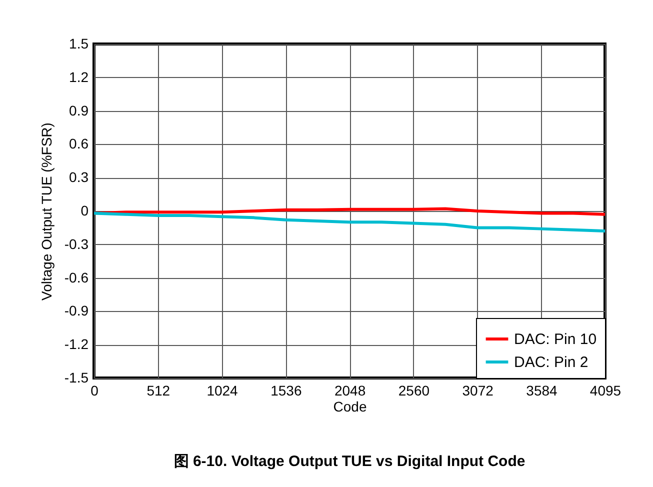 Image resolution: width=653 pixels, height=487 pixels. Describe the element at coordinates (76, 277) in the screenshot. I see `y-tick-label: -0.6` at that location.